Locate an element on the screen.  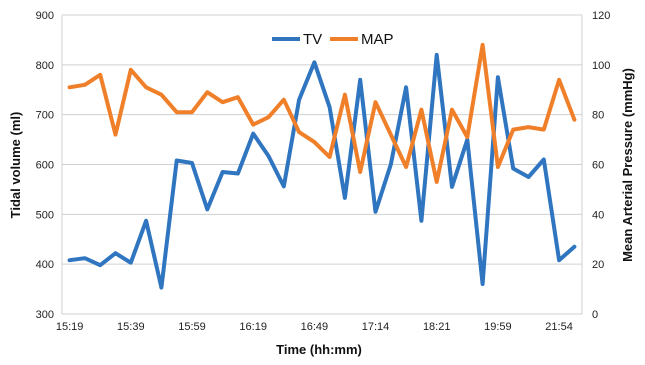
y-tick-label: 900 is located at coordinates (45, 16).